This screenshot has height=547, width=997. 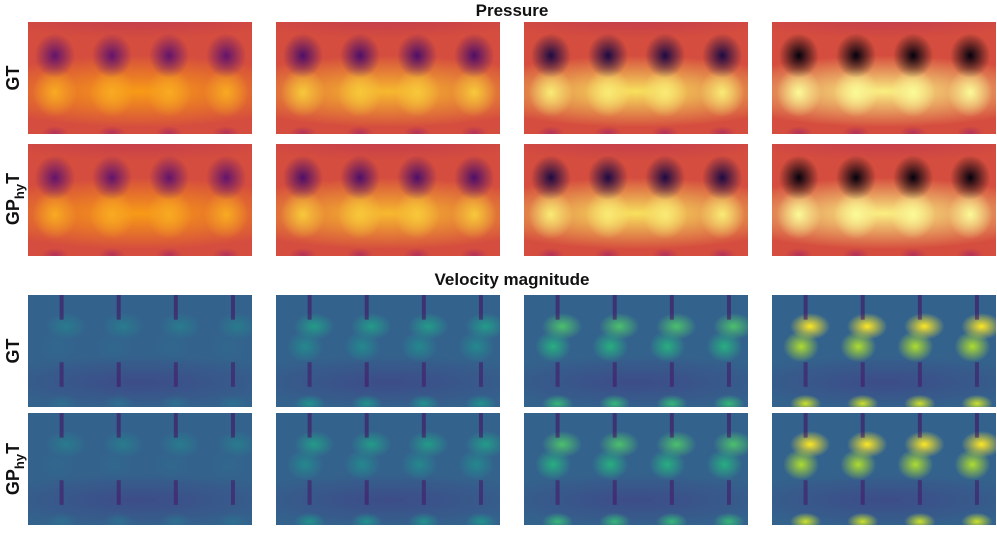 What do you see at coordinates (15, 199) in the screenshot?
I see `row-label-pressure-gphyt: GPhyT` at bounding box center [15, 199].